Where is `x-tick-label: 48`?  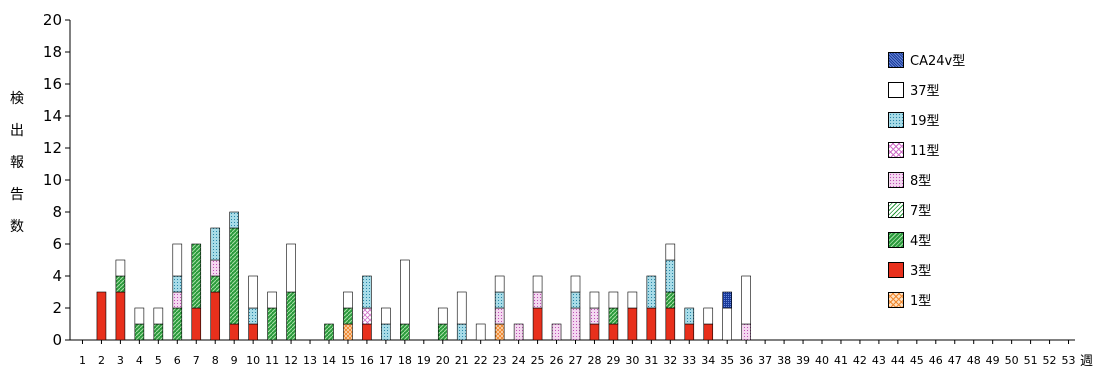
x-tick-label: 48 is located at coordinates (974, 360).